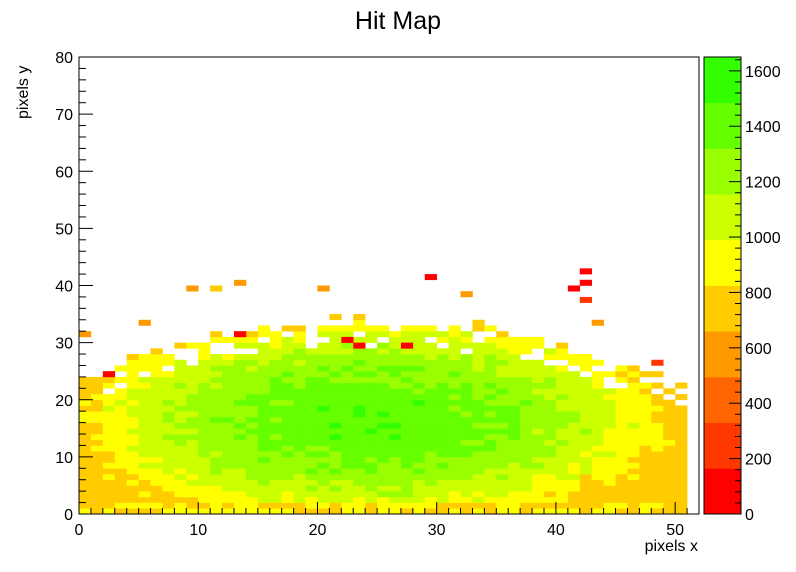 Image resolution: width=796 pixels, height=572 pixels. What do you see at coordinates (763, 183) in the screenshot?
I see `colorbar-tick-label: 1200` at bounding box center [763, 183].